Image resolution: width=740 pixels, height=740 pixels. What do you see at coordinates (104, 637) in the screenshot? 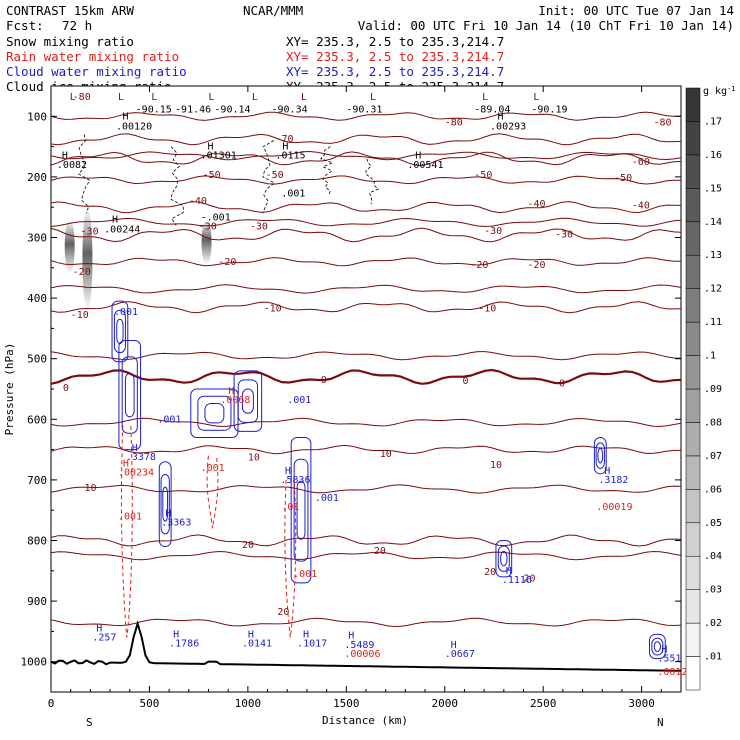
I see `cloud-water-label-15: .257` at bounding box center [104, 637].